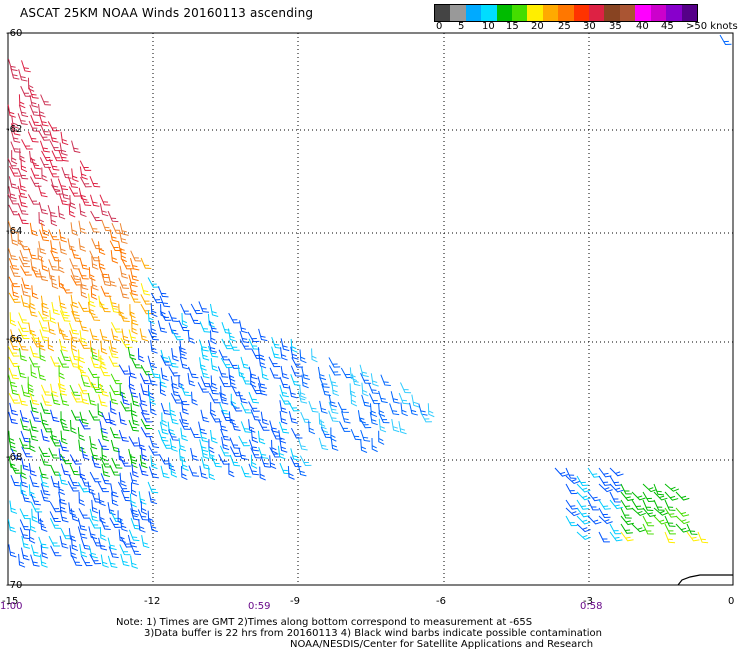  I want to click on lon-label-3: -3, so click(588, 601).